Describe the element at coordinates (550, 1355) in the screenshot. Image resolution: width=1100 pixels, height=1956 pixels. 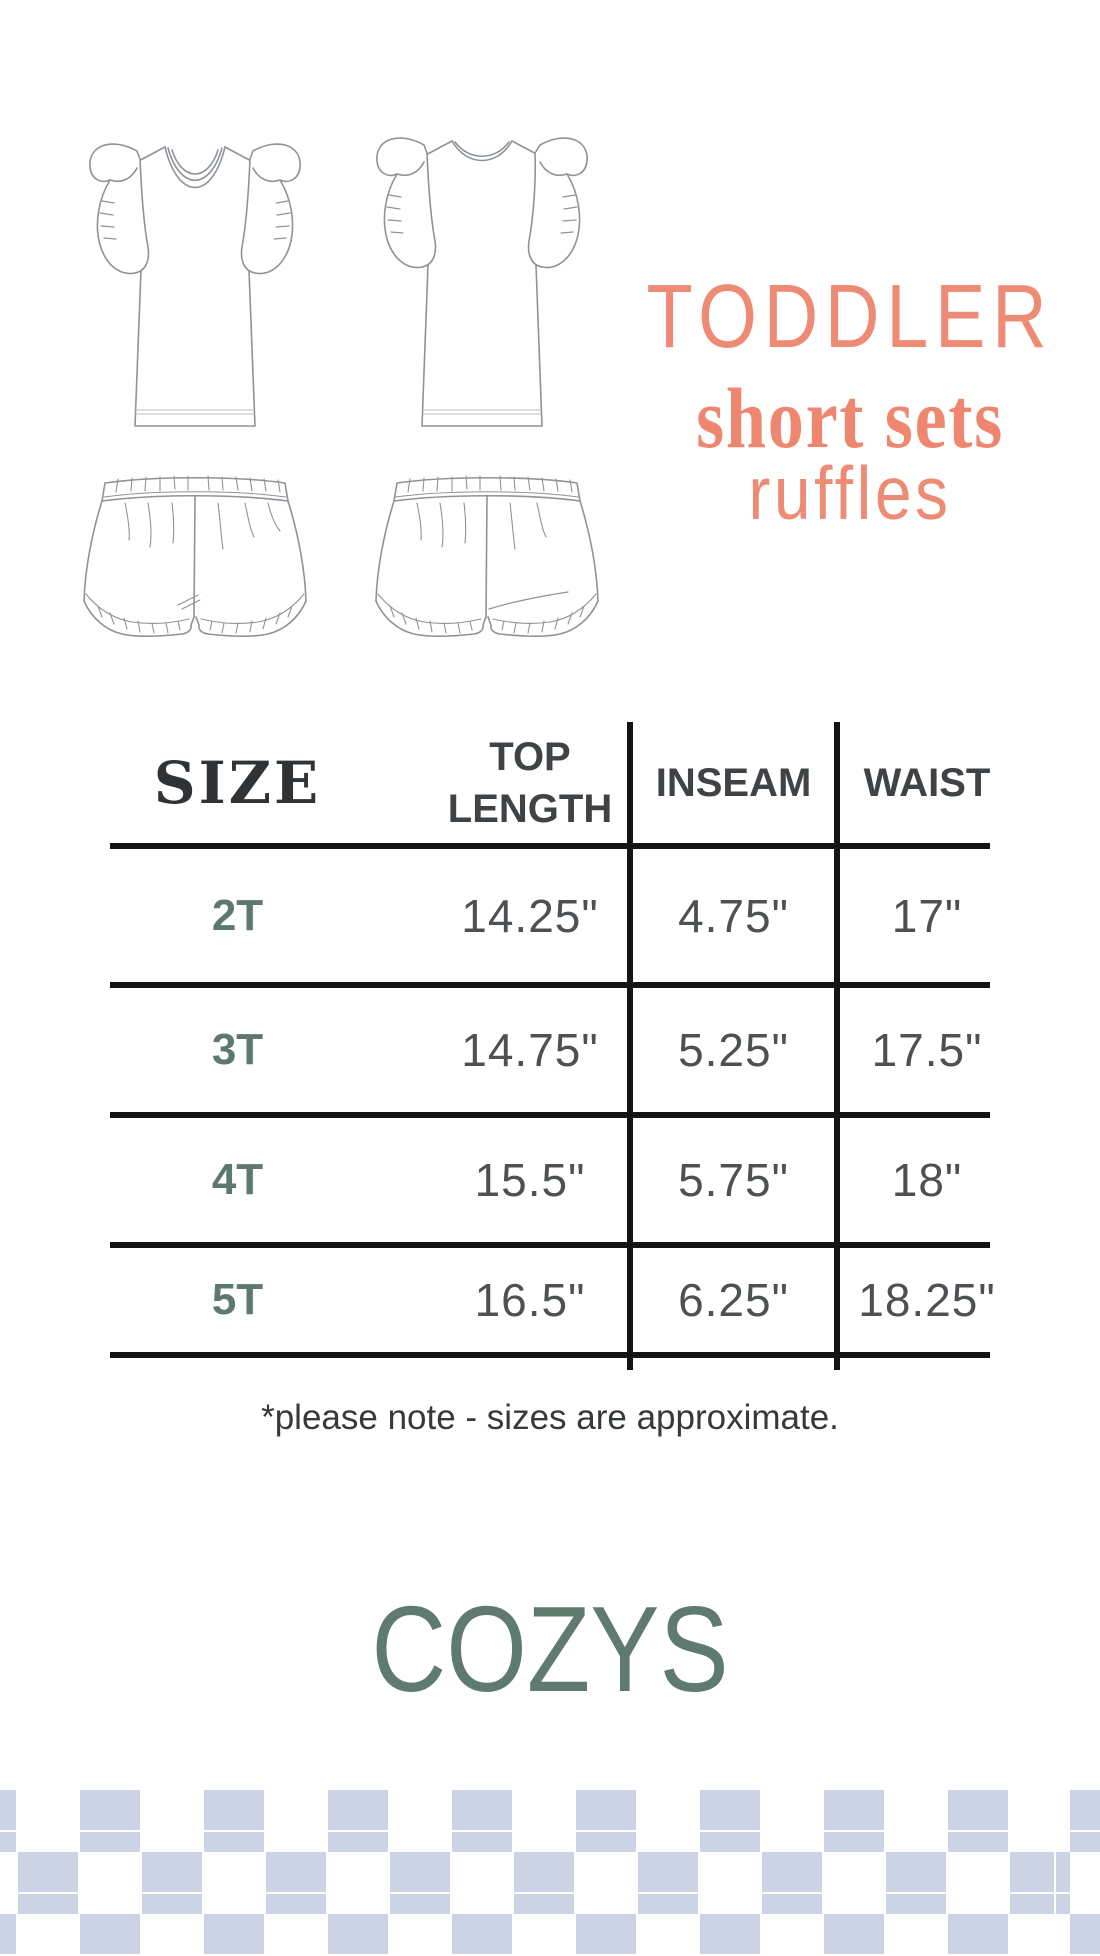
I see `table-rule-bottom` at that location.